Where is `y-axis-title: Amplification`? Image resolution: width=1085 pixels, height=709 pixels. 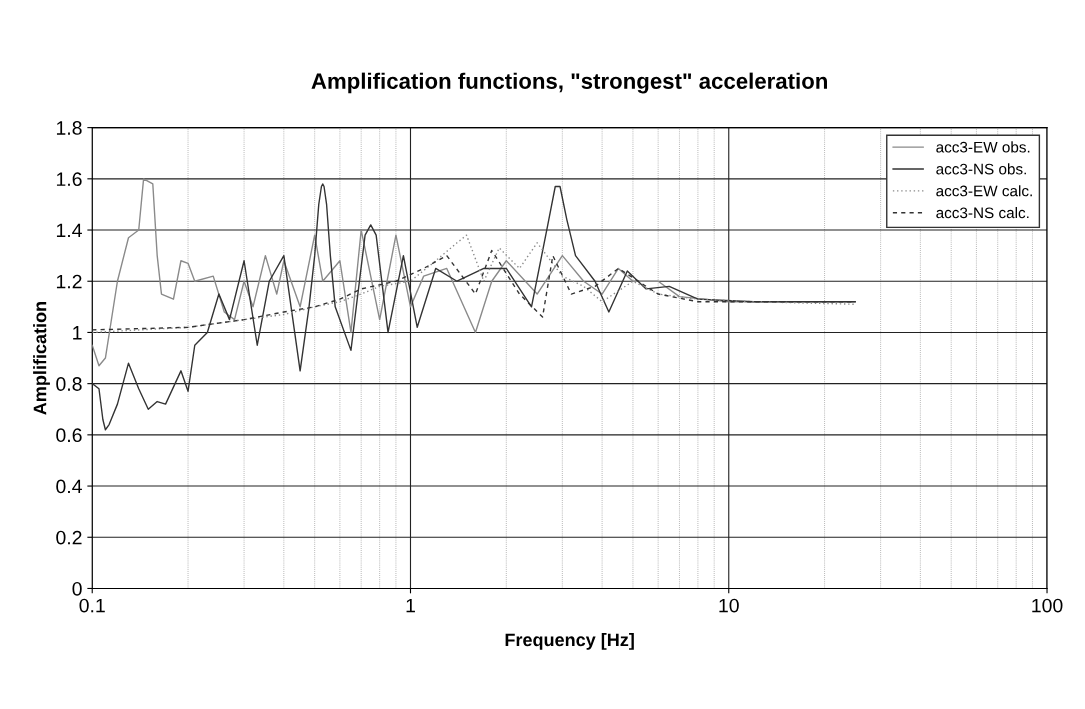
y-axis-title: Amplification is located at coordinates (41, 358).